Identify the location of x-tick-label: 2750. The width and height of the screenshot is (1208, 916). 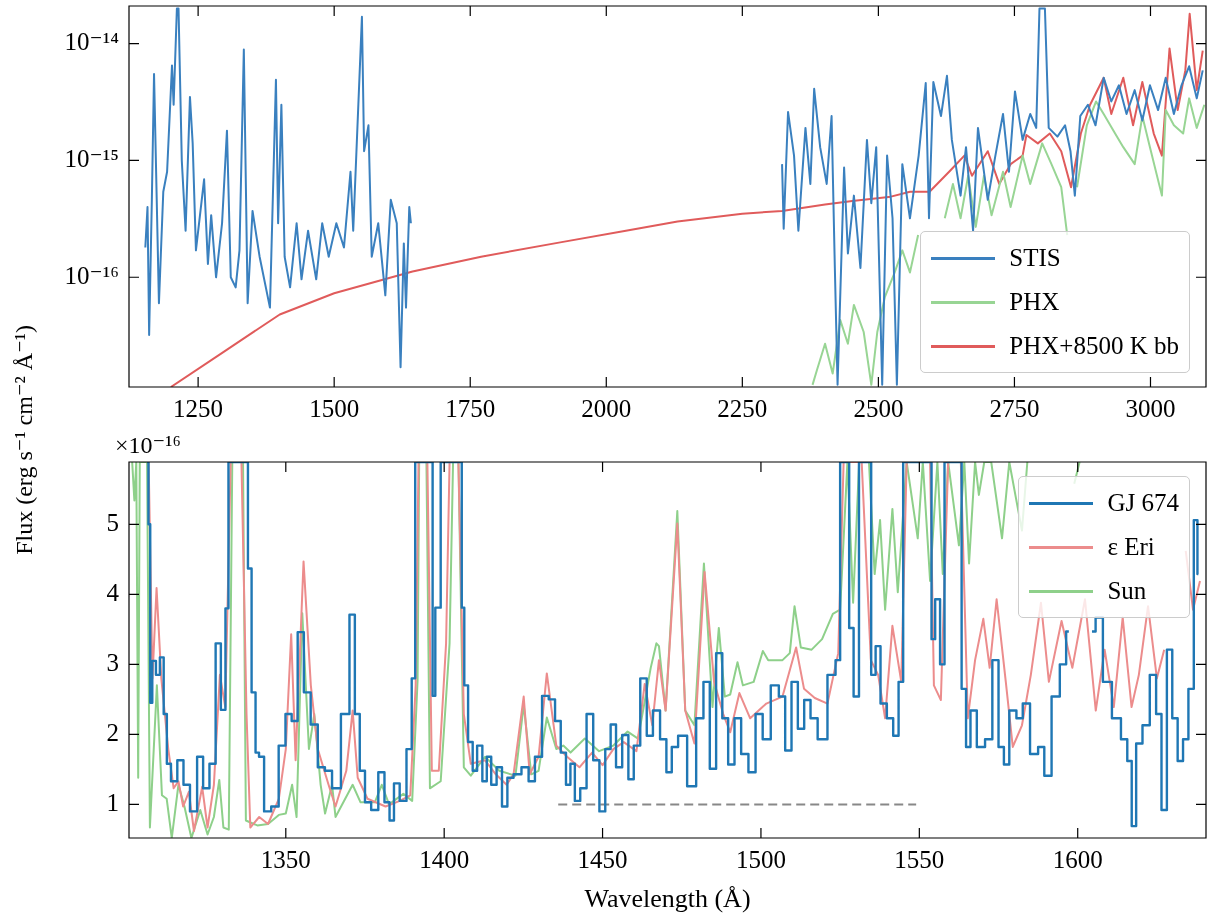
(1014, 408).